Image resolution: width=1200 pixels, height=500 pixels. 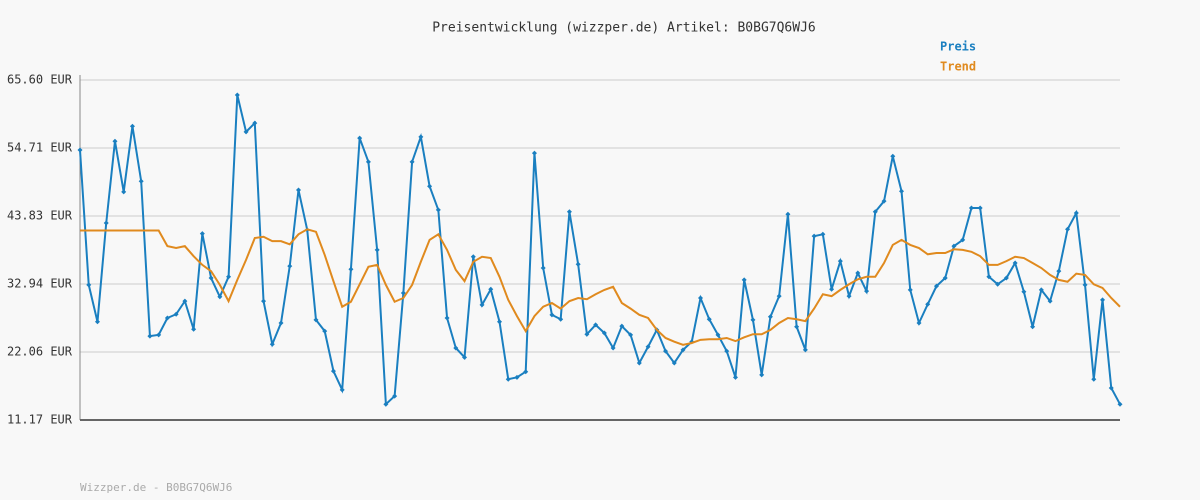 What do you see at coordinates (958, 67) in the screenshot?
I see `legend-label: Trend` at bounding box center [958, 67].